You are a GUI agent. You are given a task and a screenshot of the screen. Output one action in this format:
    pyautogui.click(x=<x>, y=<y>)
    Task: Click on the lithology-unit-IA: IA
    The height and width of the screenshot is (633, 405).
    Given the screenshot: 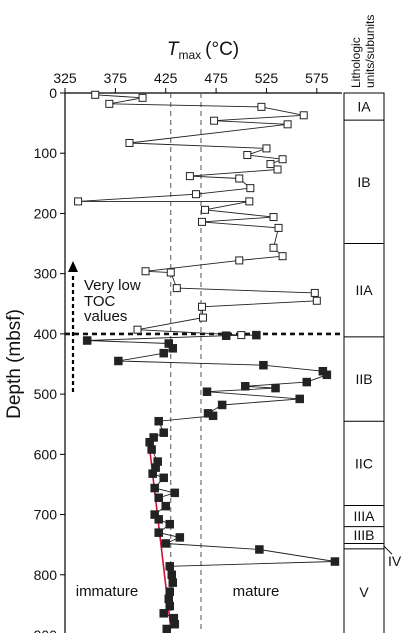 What is the action you would take?
    pyautogui.click(x=364, y=107)
    